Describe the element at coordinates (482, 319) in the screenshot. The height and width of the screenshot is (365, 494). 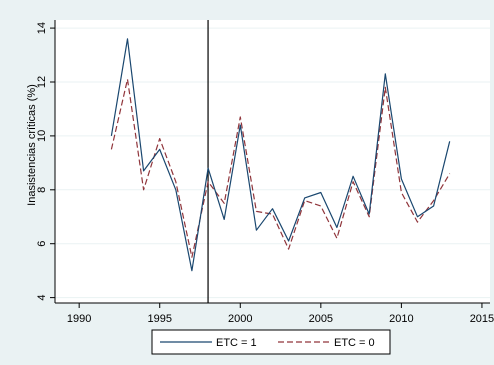
I see `x-tick-label: 2015` at that location.